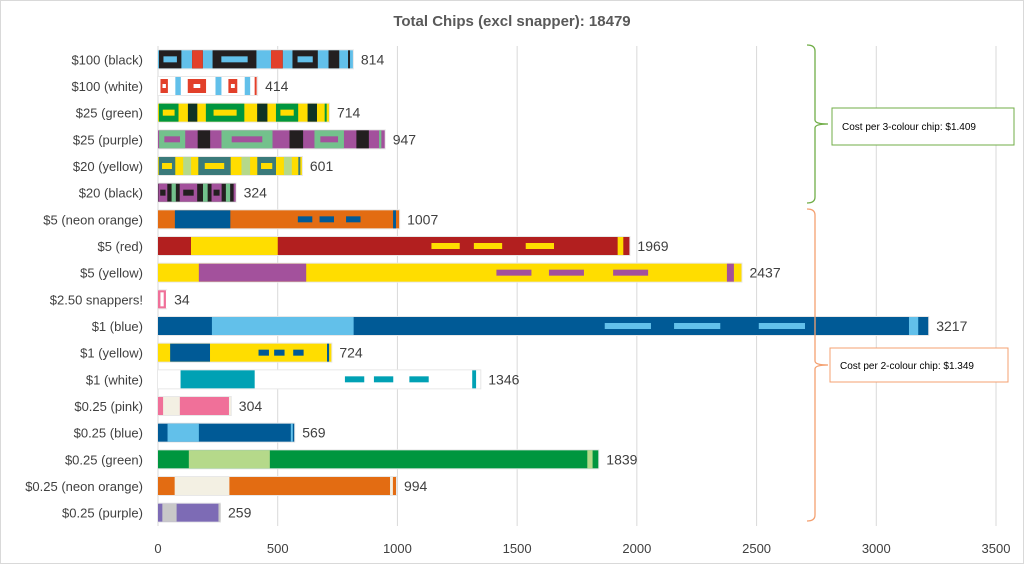  What do you see at coordinates (108, 166) in the screenshot?
I see `category-label: $20 (yellow)` at bounding box center [108, 166].